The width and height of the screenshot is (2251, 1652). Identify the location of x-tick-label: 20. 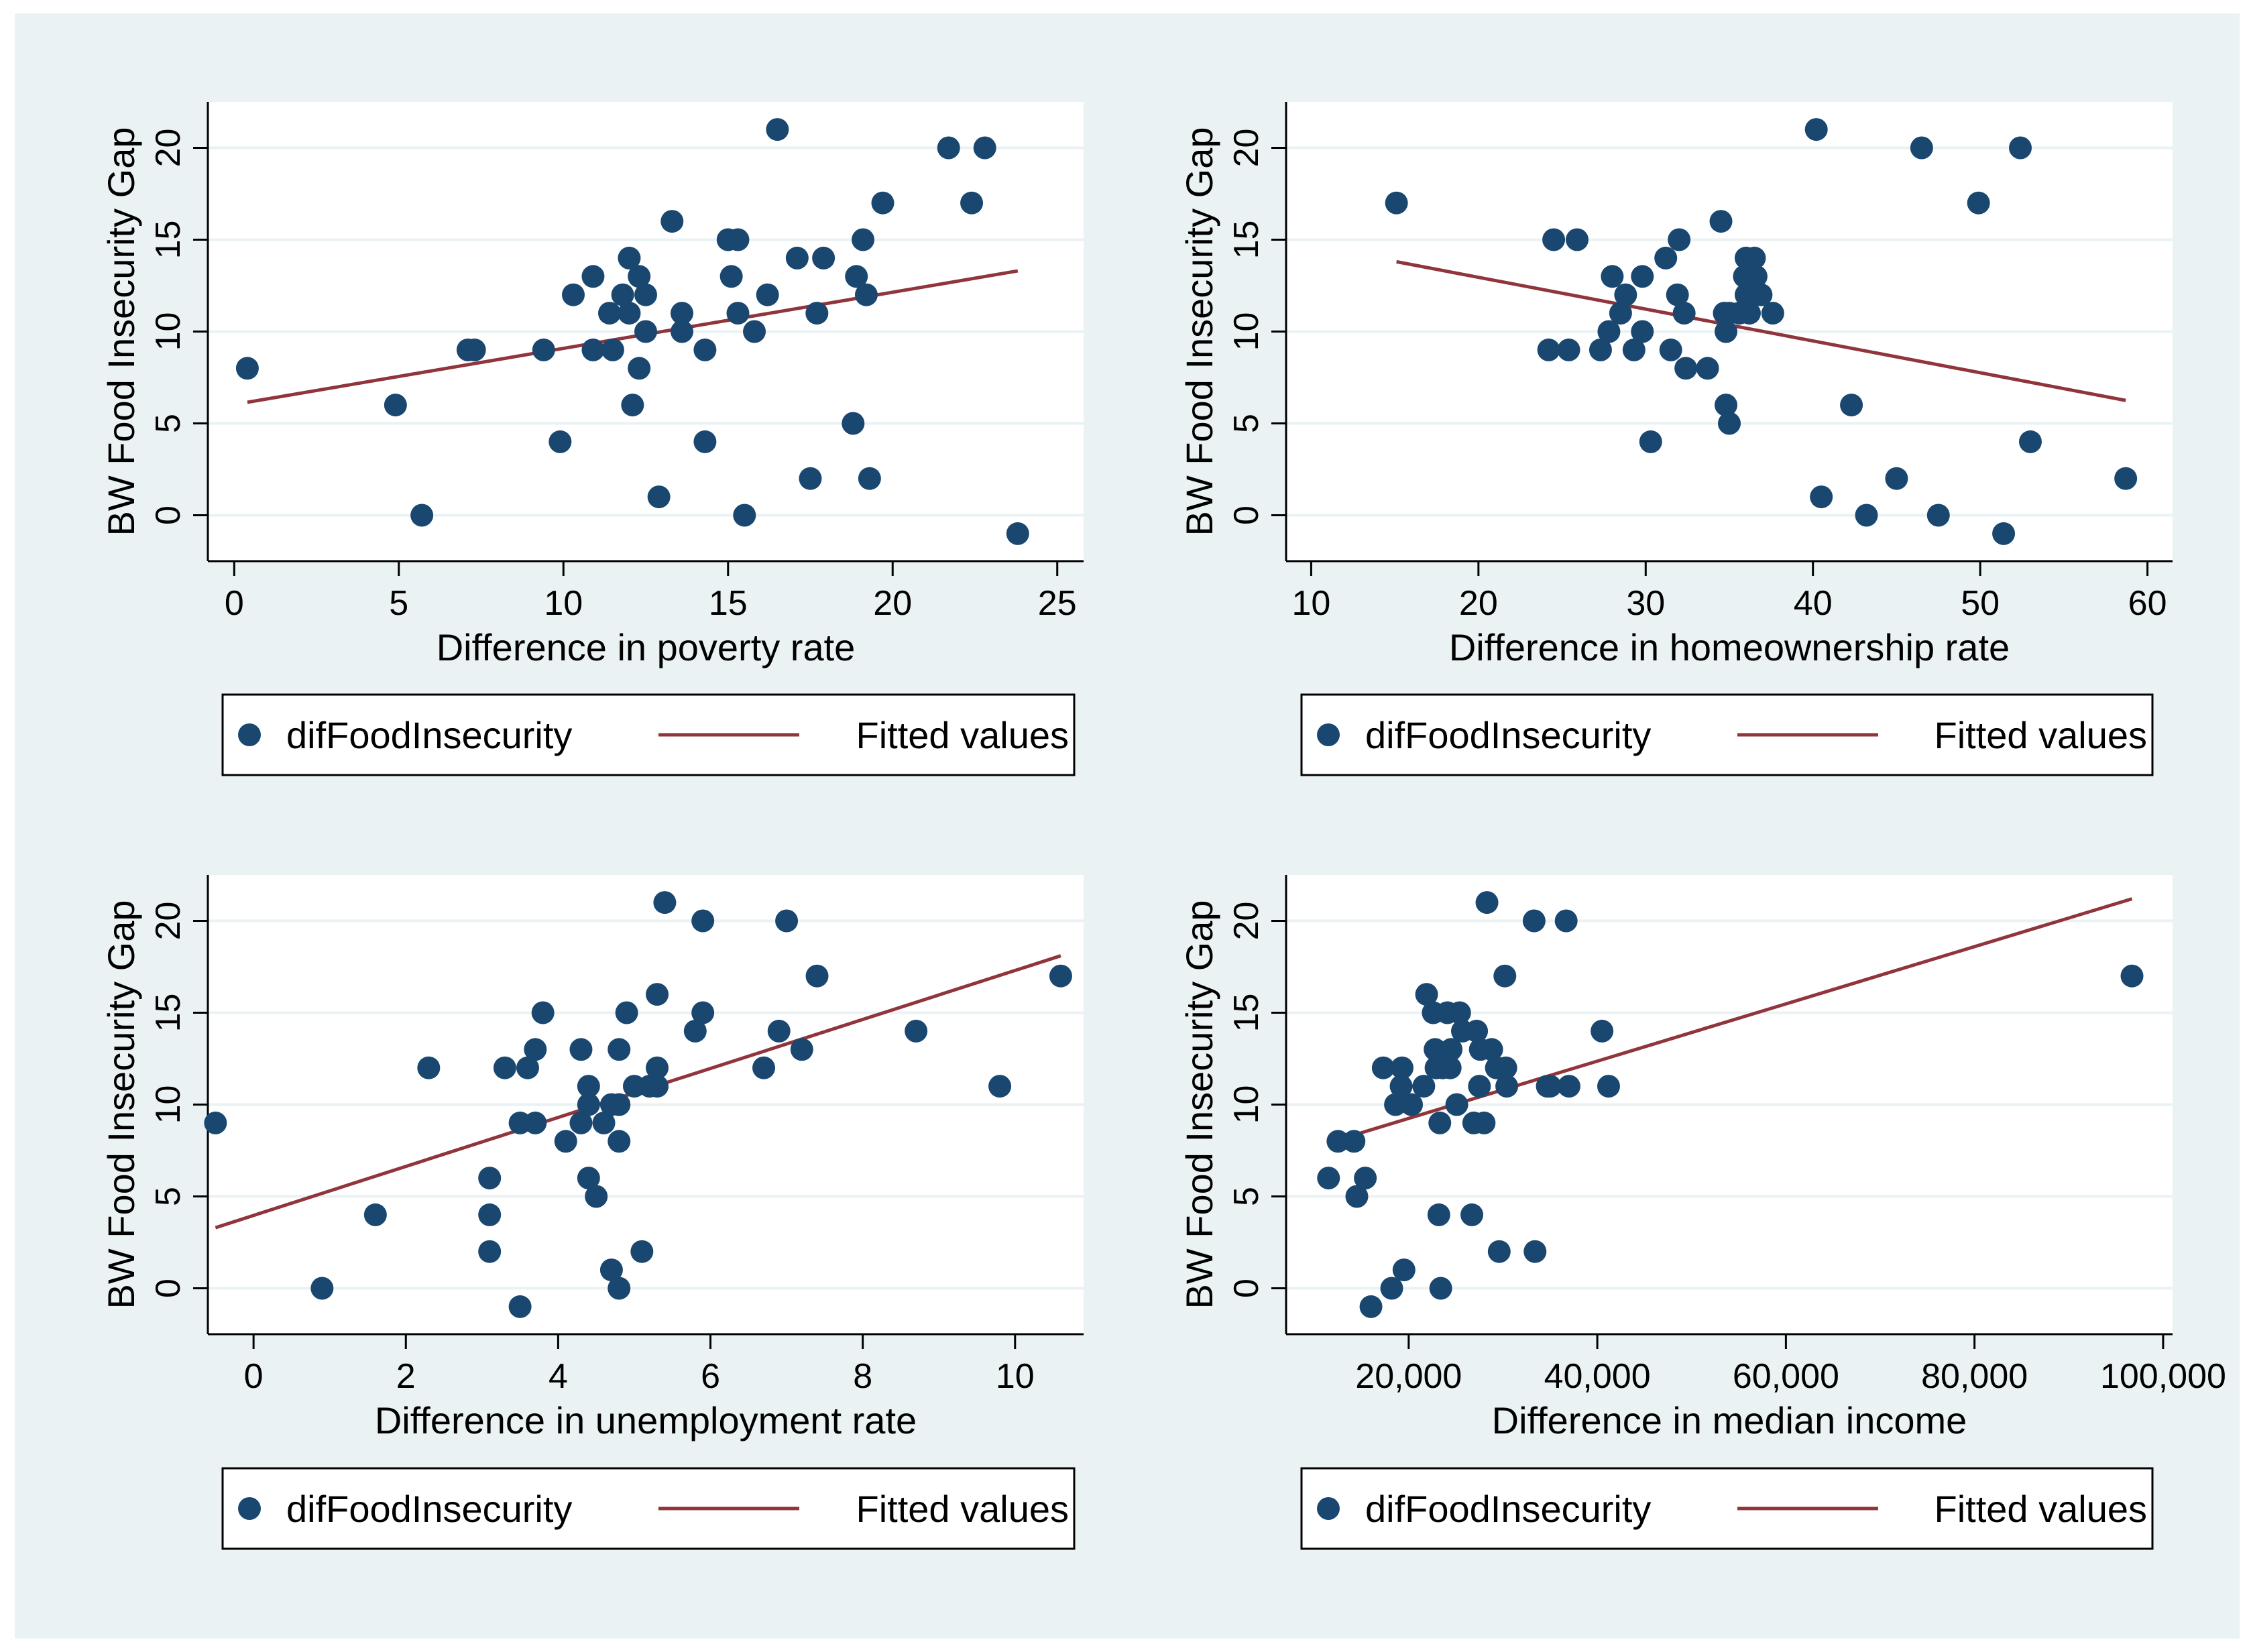
(1478, 603).